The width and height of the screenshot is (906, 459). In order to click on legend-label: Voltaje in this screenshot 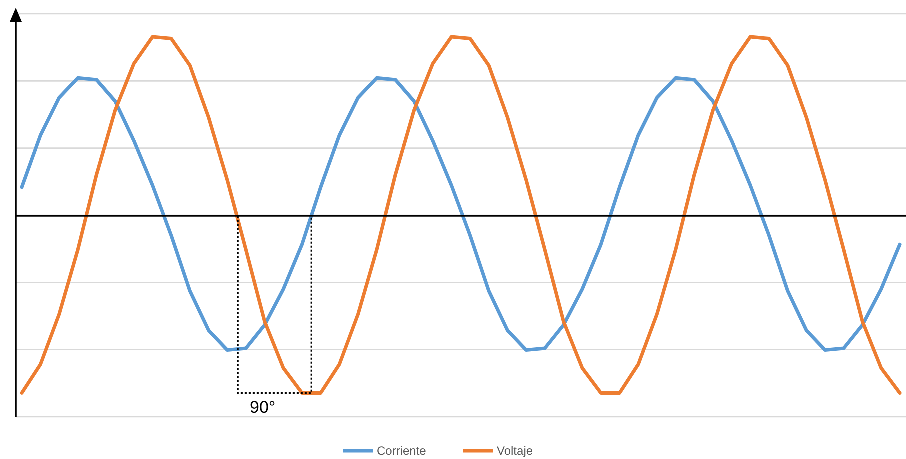, I will do `click(515, 451)`.